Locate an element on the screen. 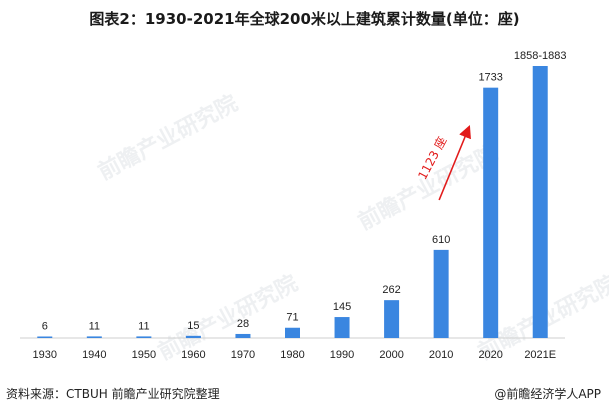 This screenshot has height=412, width=609. credit-note: @前瞻经济学人APP is located at coordinates (547, 394).